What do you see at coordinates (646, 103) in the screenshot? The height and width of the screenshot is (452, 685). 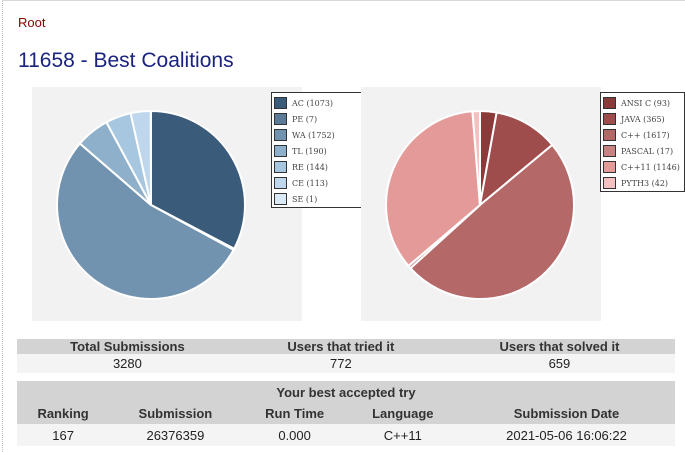 I see `language-legend-label: ANSI C (93)` at bounding box center [646, 103].